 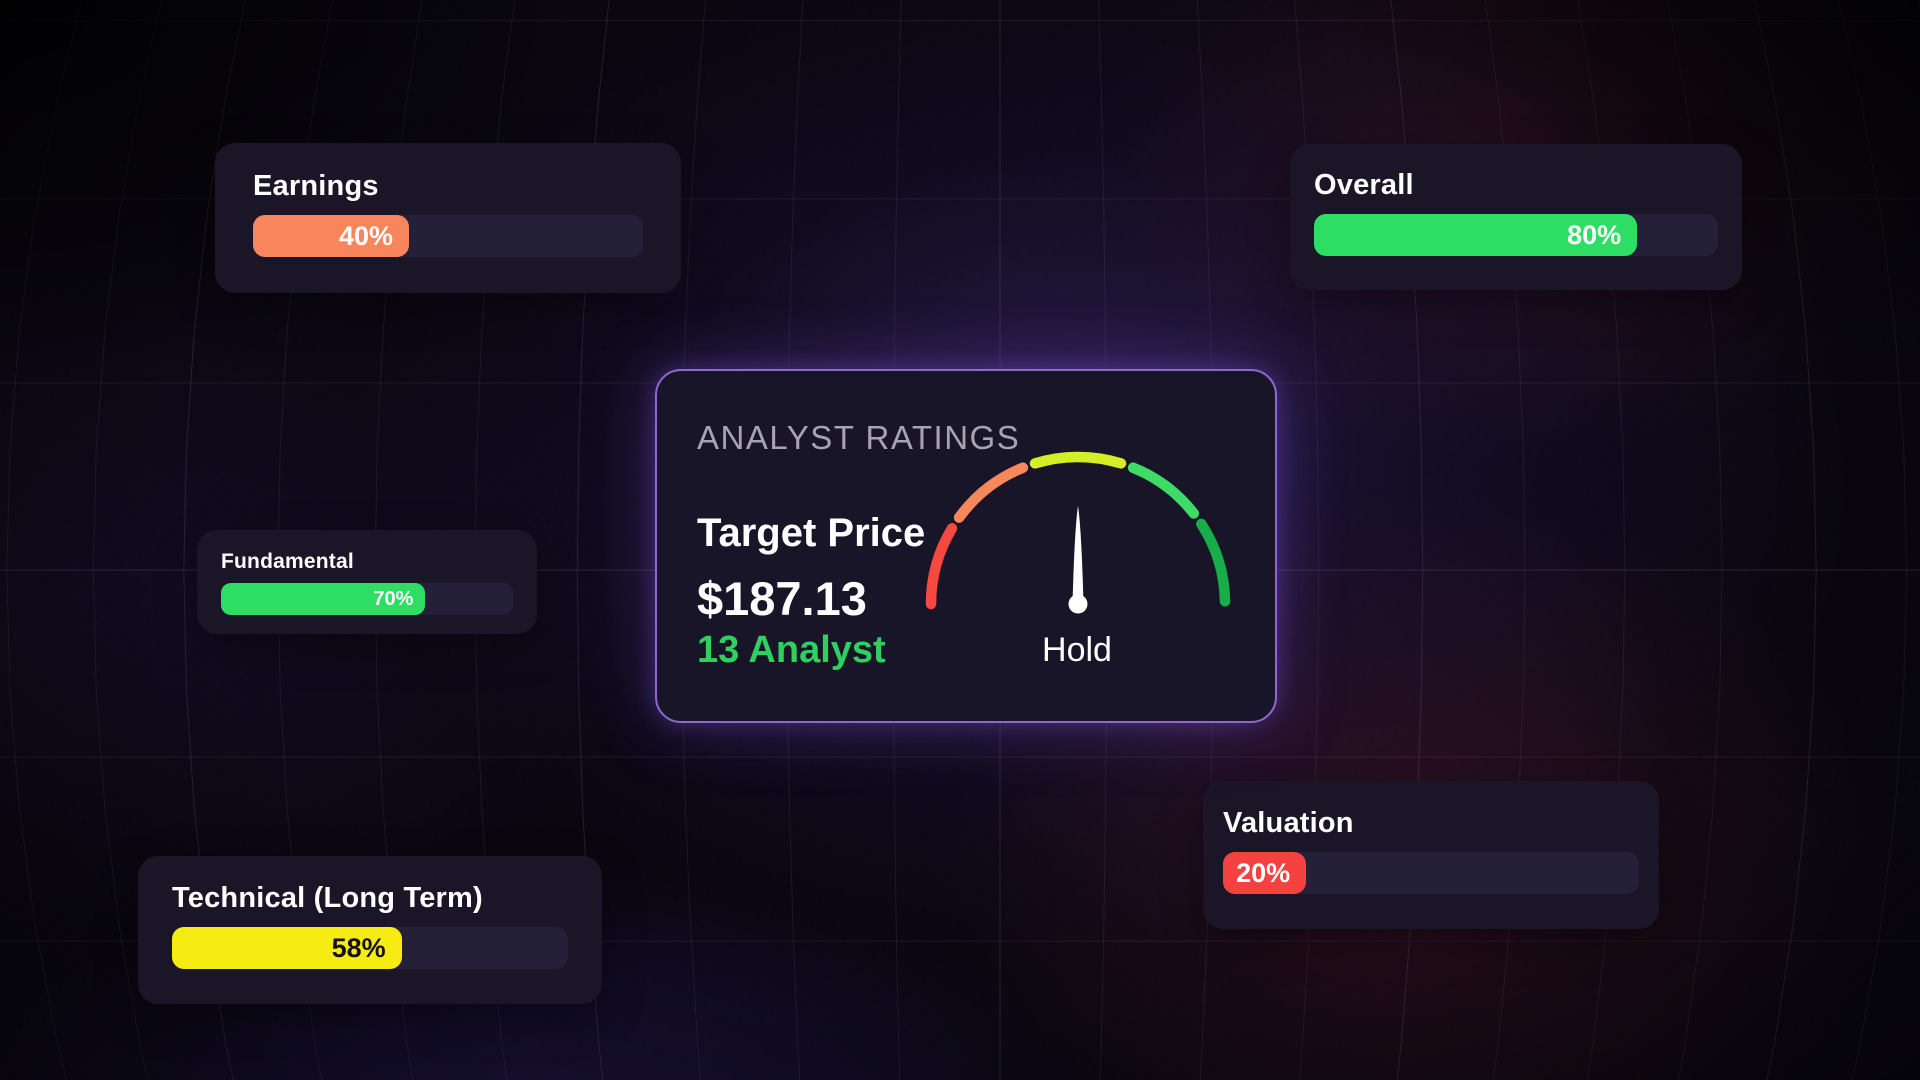 What do you see at coordinates (1431, 873) in the screenshot?
I see `valuation-progress-track: 20%` at bounding box center [1431, 873].